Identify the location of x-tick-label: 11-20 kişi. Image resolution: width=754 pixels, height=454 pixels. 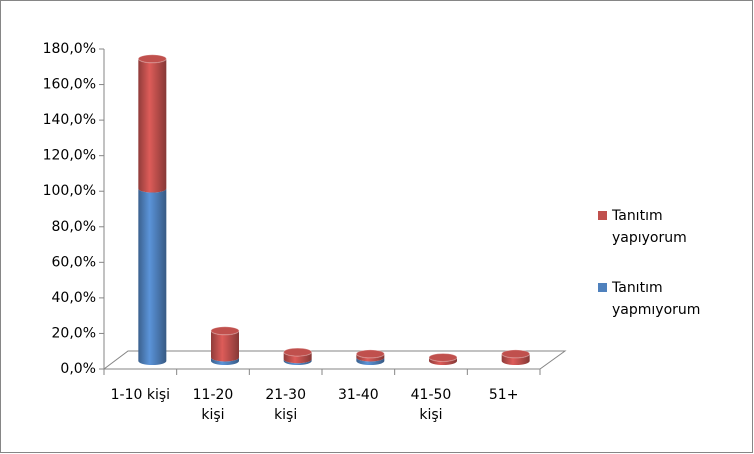
(213, 405).